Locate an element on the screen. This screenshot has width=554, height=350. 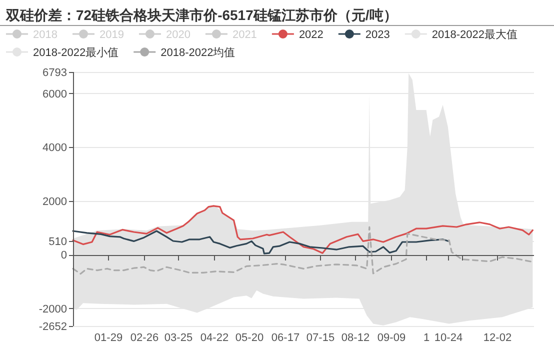
y-tick-label: 6793 is located at coordinates (54, 73).